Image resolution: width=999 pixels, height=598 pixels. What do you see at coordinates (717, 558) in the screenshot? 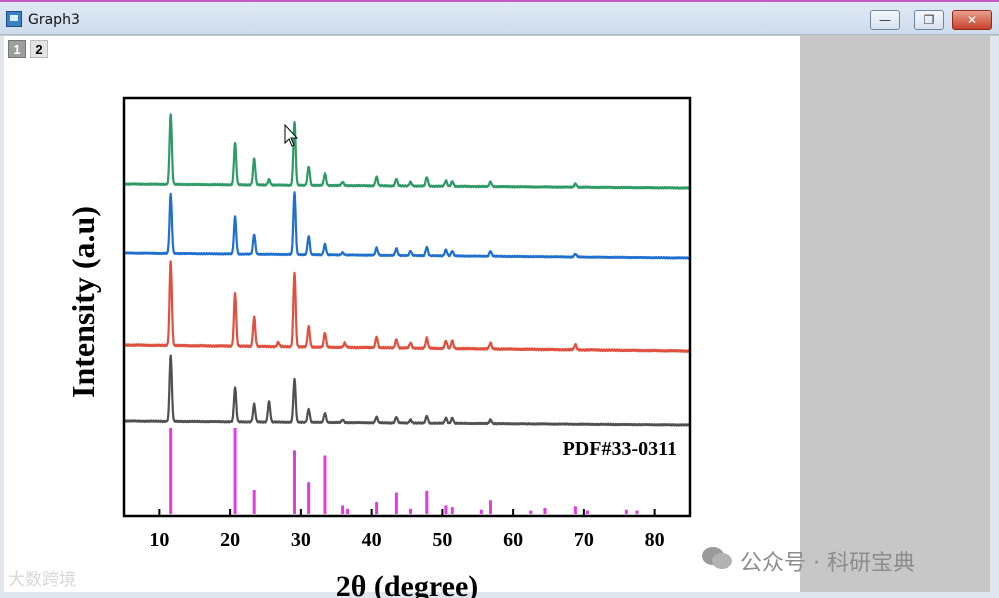
I see `wechat-icon` at bounding box center [717, 558].